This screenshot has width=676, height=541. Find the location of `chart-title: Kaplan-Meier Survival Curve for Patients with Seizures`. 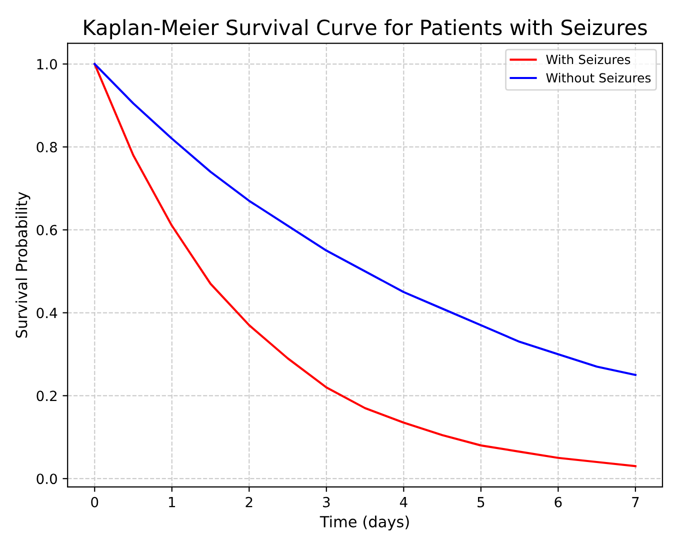

chart-title: Kaplan-Meier Survival Curve for Patients with Seizures is located at coordinates (365, 29).